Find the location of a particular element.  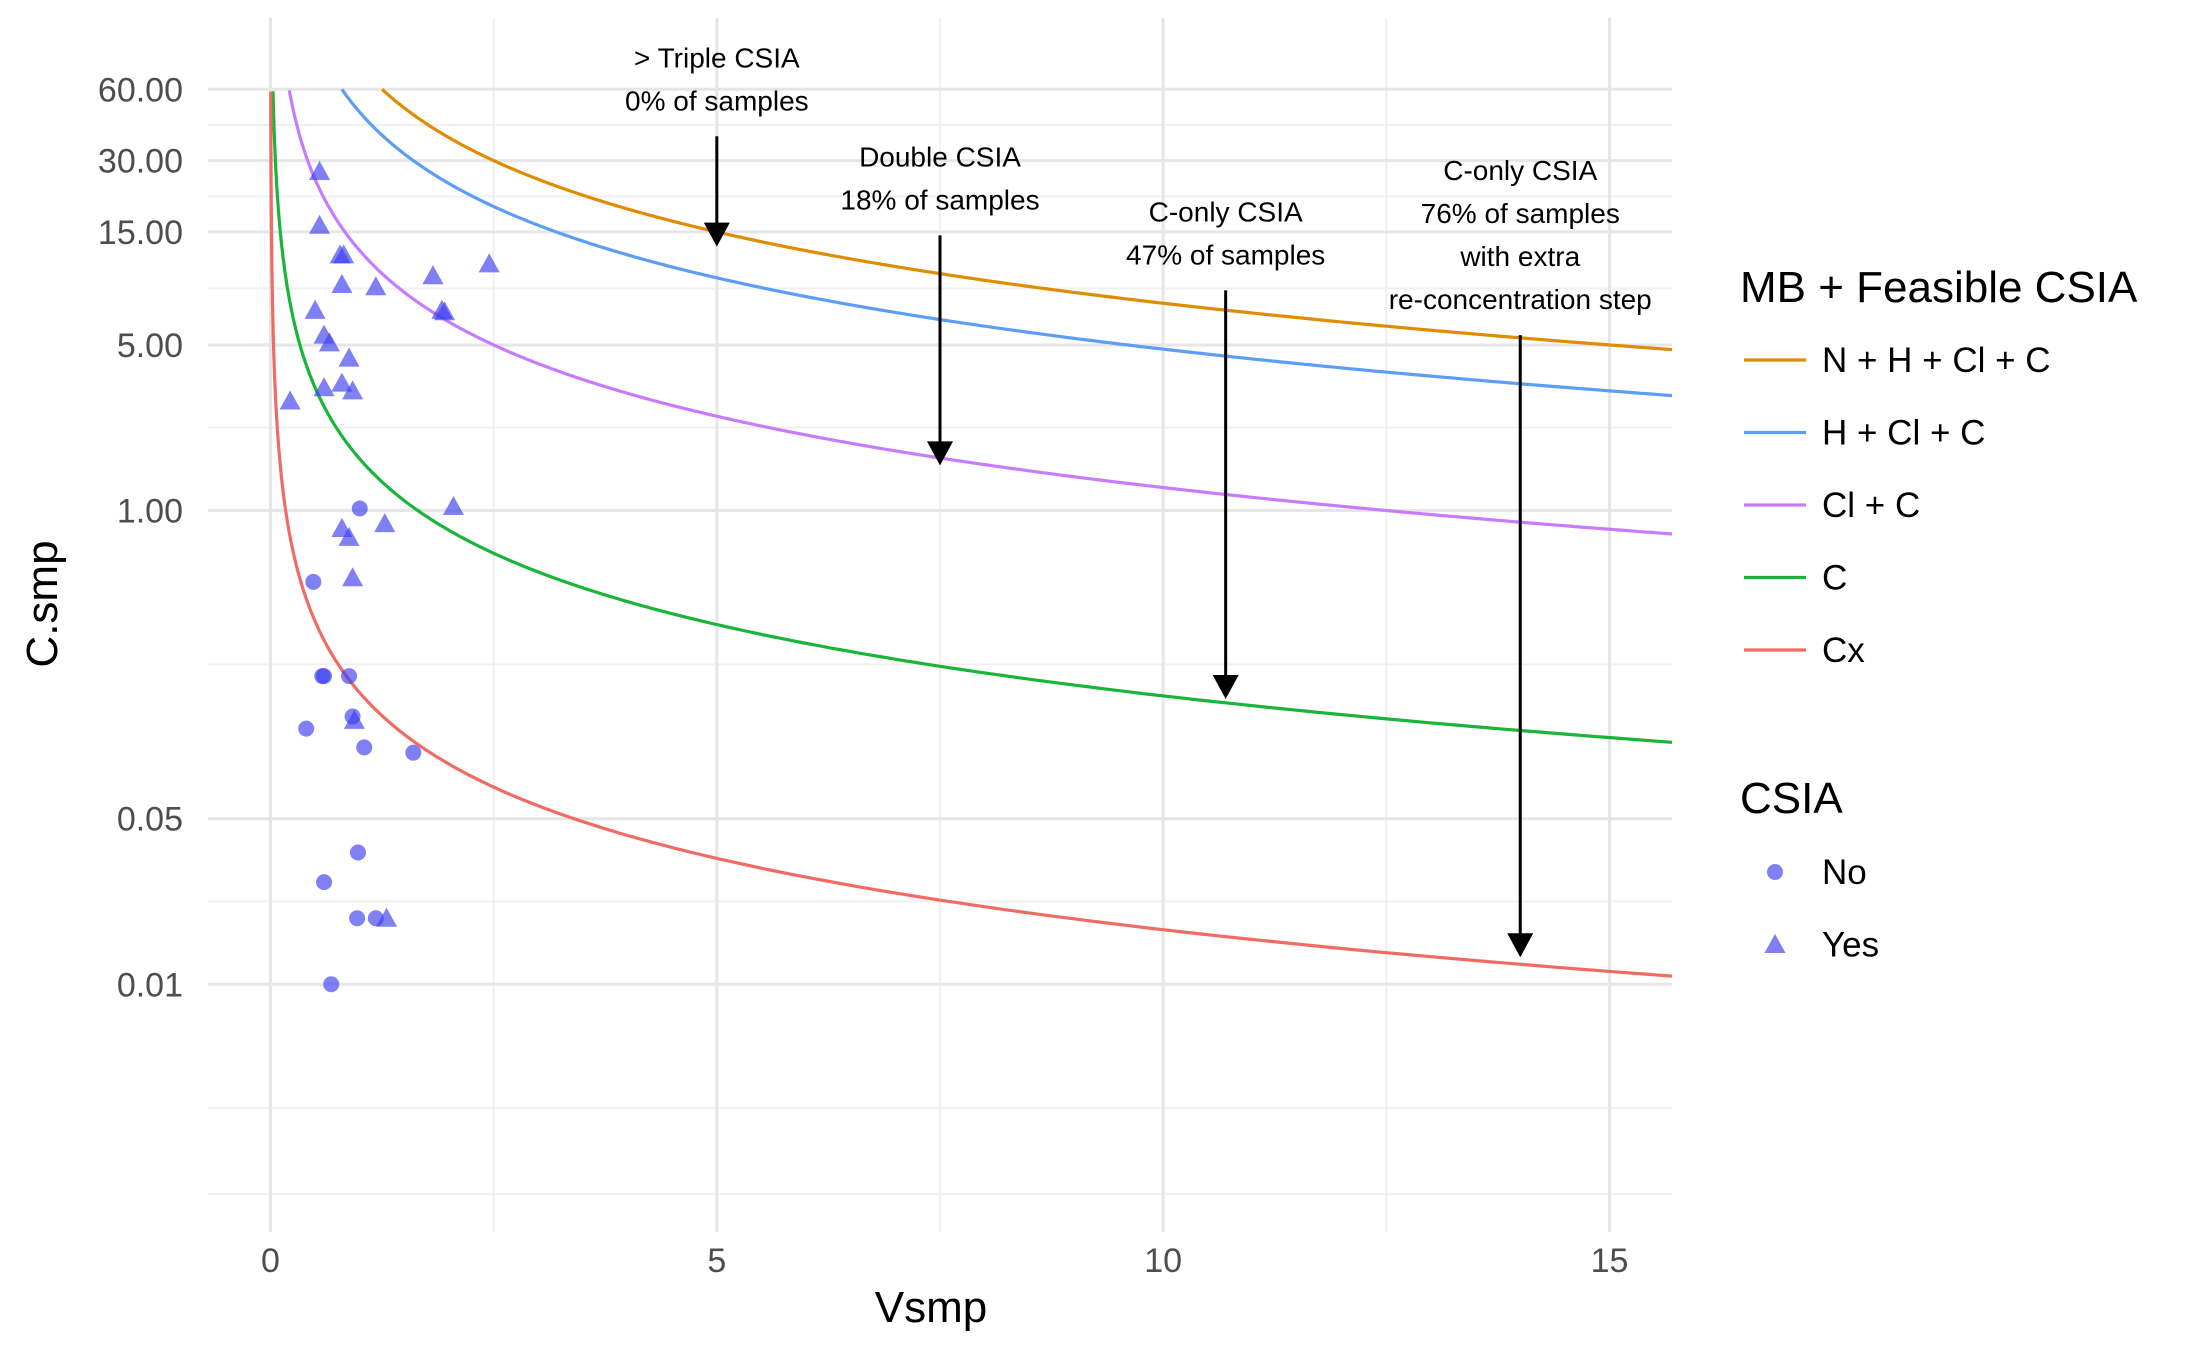

legend-title-csia: CSIA is located at coordinates (1791, 798).